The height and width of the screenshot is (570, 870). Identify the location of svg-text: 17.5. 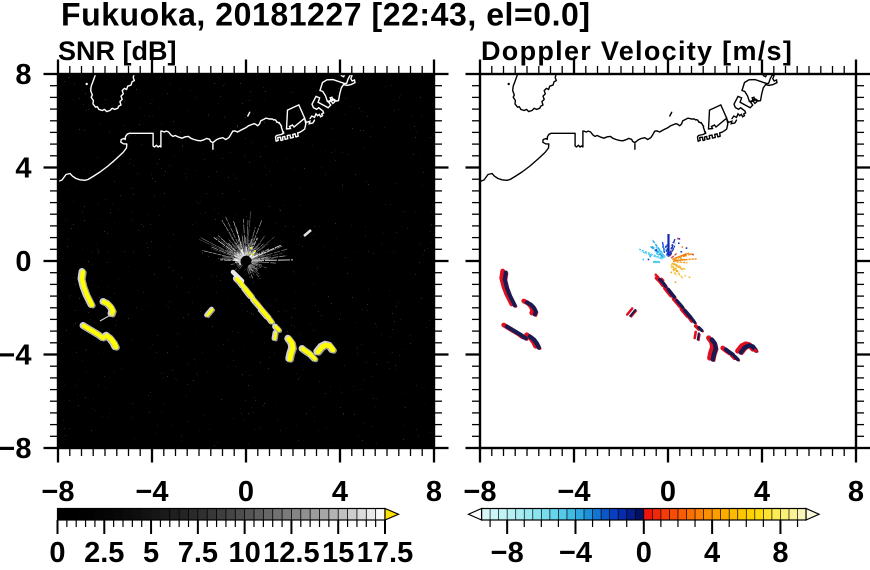
(385, 553).